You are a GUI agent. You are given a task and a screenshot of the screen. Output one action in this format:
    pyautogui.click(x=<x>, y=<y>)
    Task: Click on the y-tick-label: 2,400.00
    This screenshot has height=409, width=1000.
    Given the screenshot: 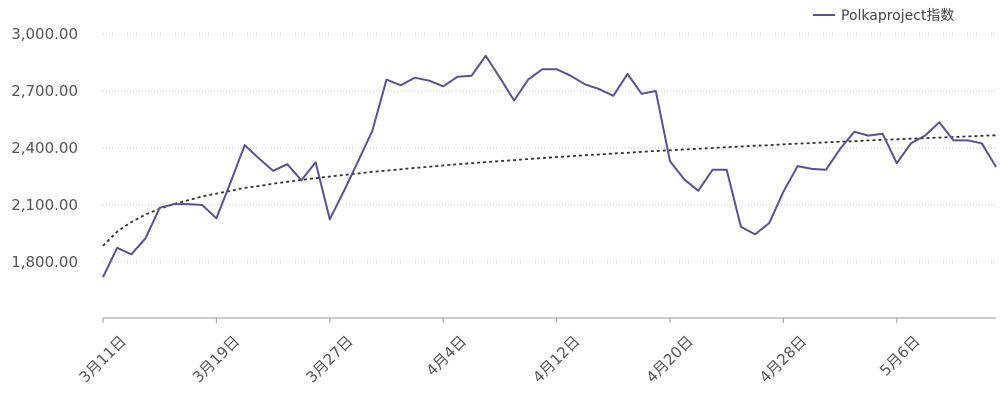 What is the action you would take?
    pyautogui.click(x=44, y=148)
    